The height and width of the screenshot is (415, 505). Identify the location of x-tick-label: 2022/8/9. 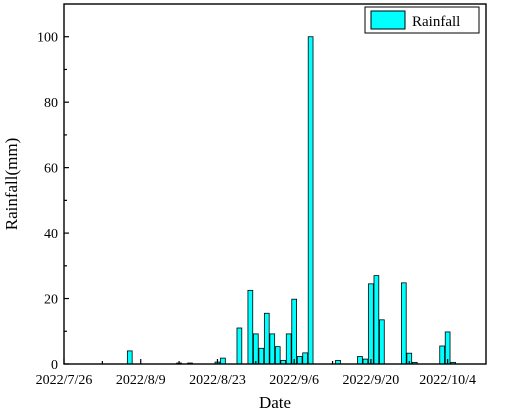
(141, 380).